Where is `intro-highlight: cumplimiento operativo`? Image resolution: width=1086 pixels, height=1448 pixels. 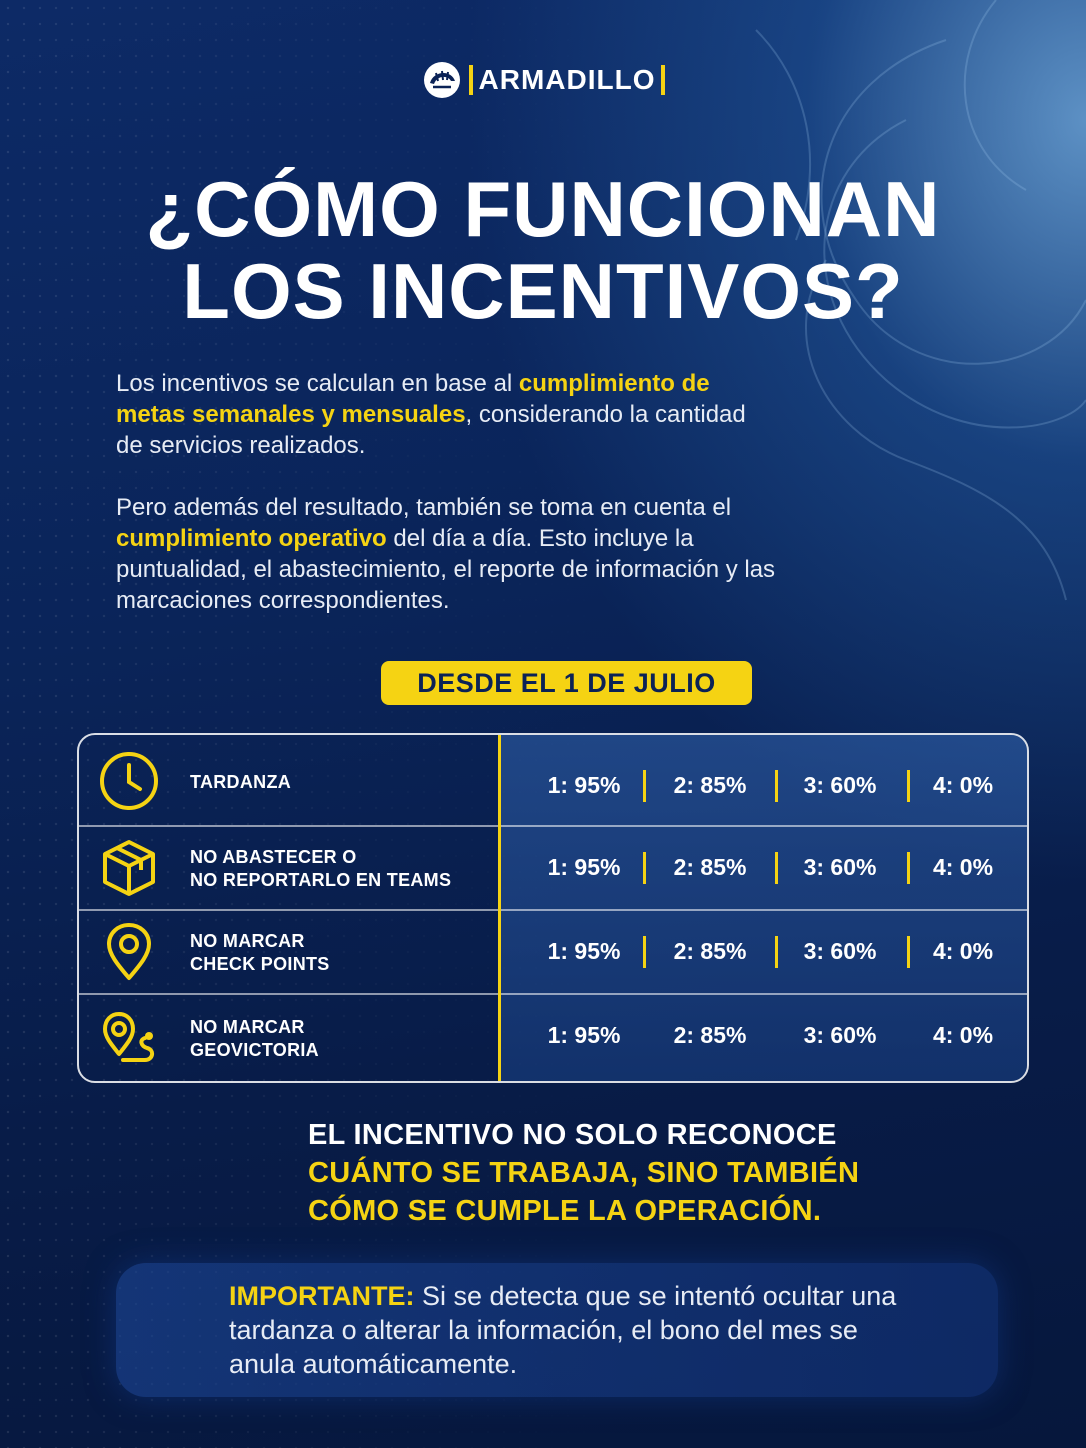 intro-highlight: cumplimiento operativo is located at coordinates (251, 538).